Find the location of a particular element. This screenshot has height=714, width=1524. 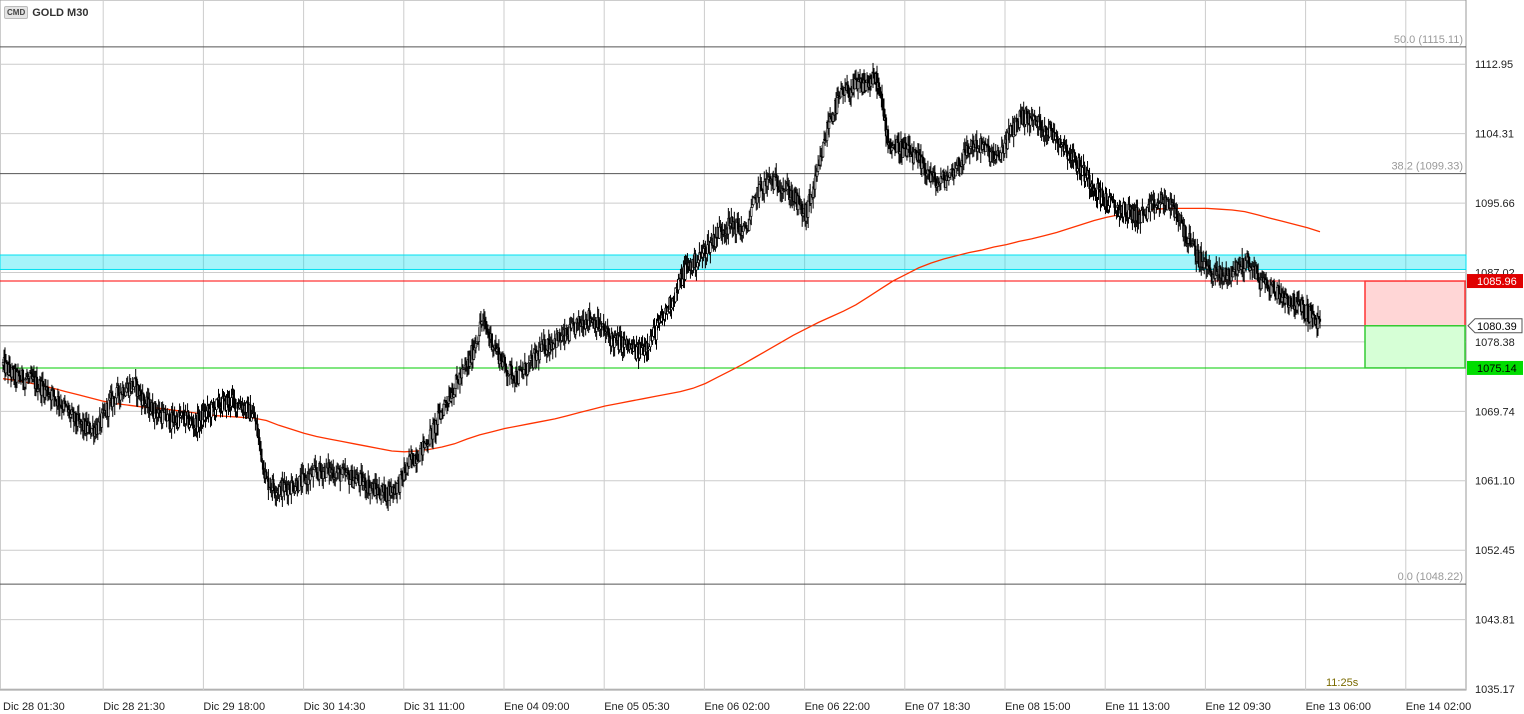

stop-price-tag: 1085.96 is located at coordinates (1495, 281).